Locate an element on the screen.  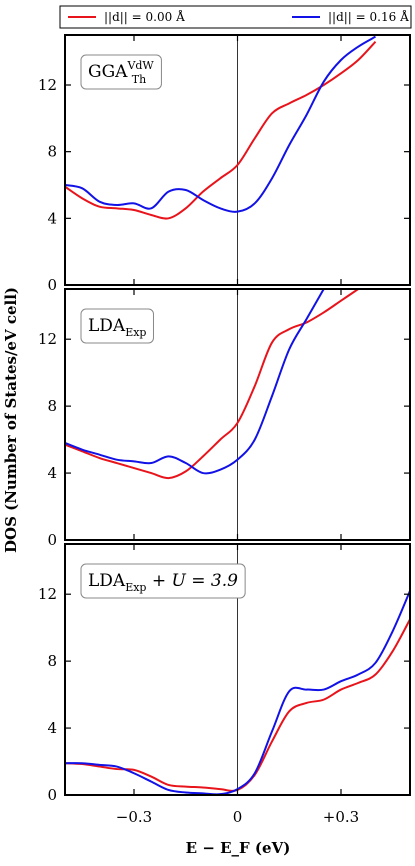
y-axis-title: DOS (Number of States/eV cell) is located at coordinates (11, 420).